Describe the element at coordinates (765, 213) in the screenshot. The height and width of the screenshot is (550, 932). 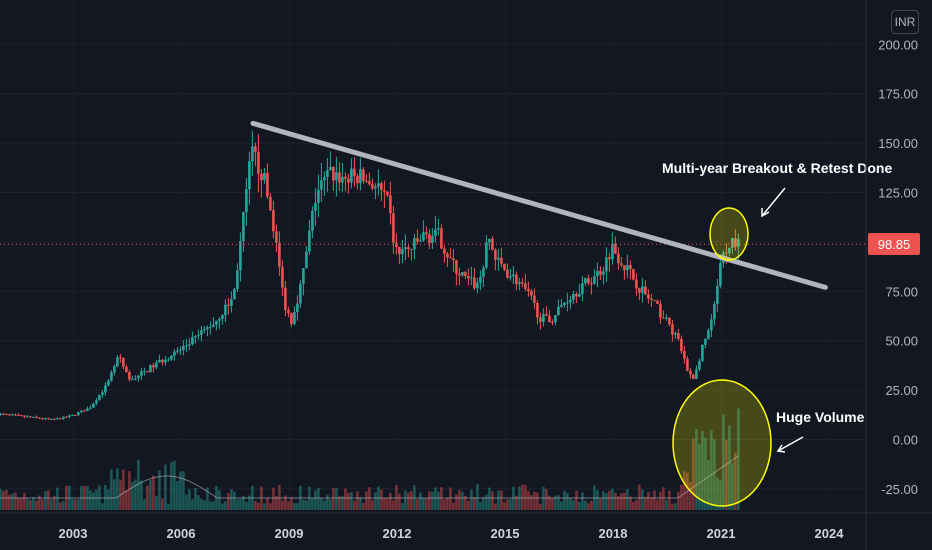
I see `breakout-arrowhead-icon` at that location.